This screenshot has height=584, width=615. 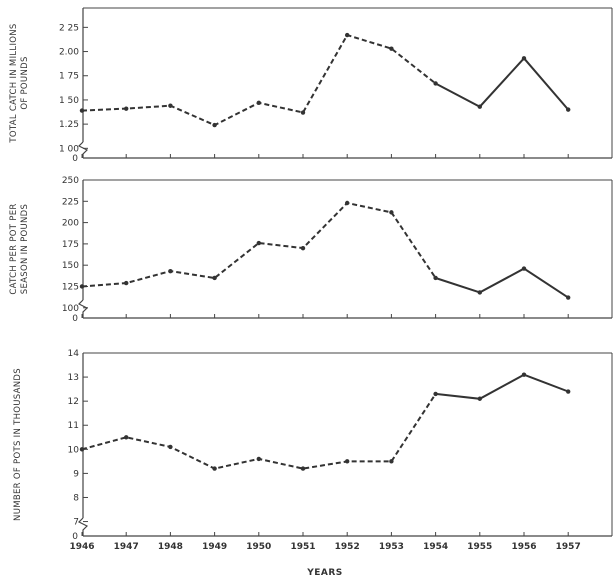 What do you see at coordinates (479, 547) in the screenshot?
I see `x-tick-label: 1955` at bounding box center [479, 547].